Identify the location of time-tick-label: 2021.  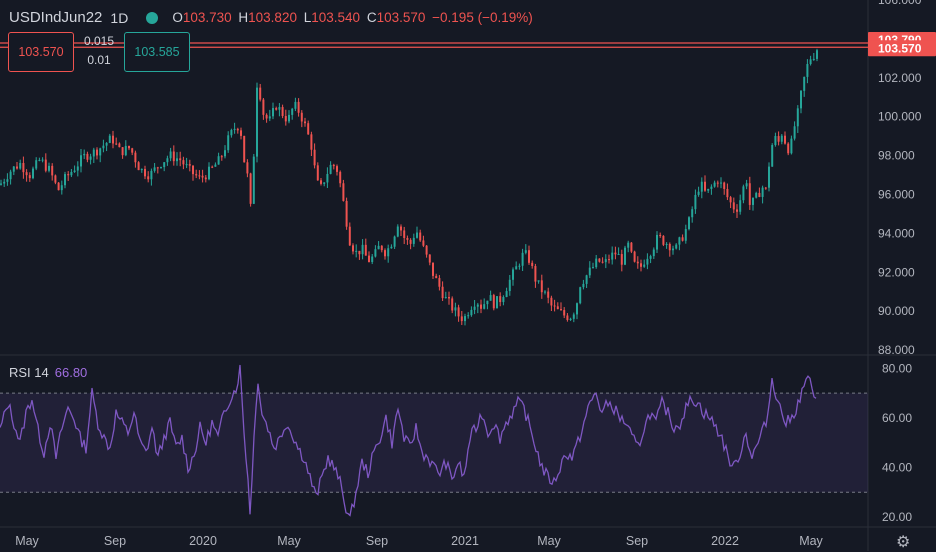
(465, 541).